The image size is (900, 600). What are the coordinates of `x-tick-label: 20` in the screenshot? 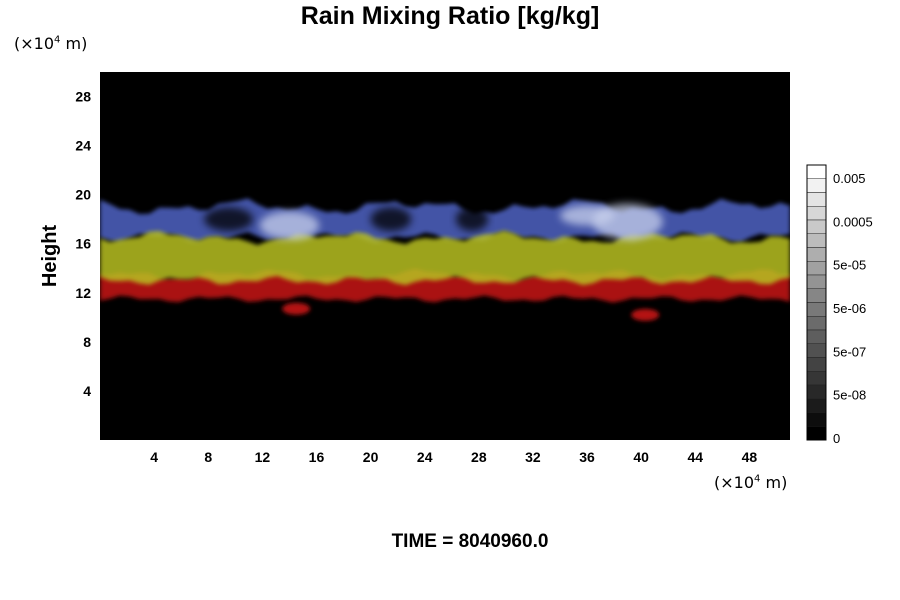 It's located at (371, 457).